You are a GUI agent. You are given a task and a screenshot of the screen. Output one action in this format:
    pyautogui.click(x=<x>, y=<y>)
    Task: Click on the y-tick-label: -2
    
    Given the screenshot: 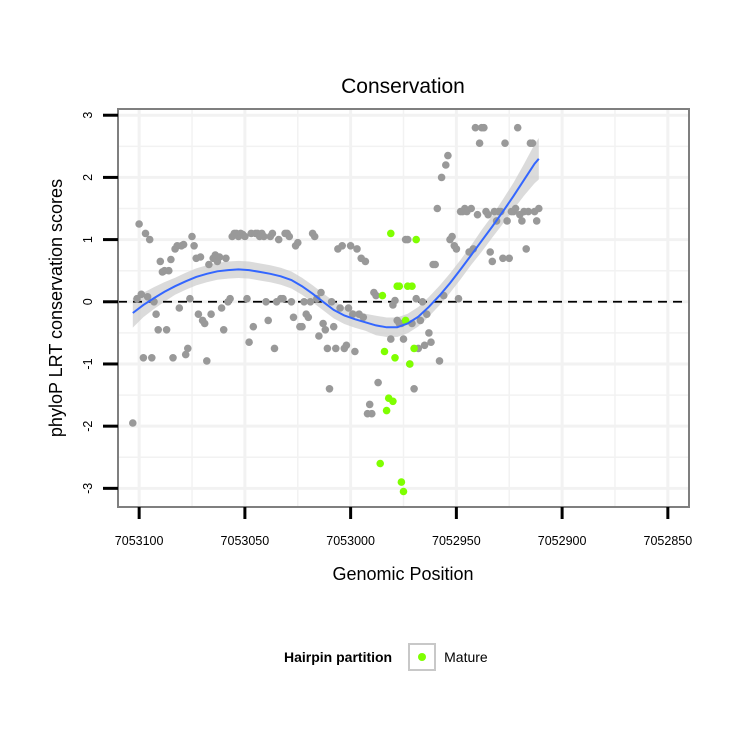 What is the action you would take?
    pyautogui.click(x=88, y=426)
    